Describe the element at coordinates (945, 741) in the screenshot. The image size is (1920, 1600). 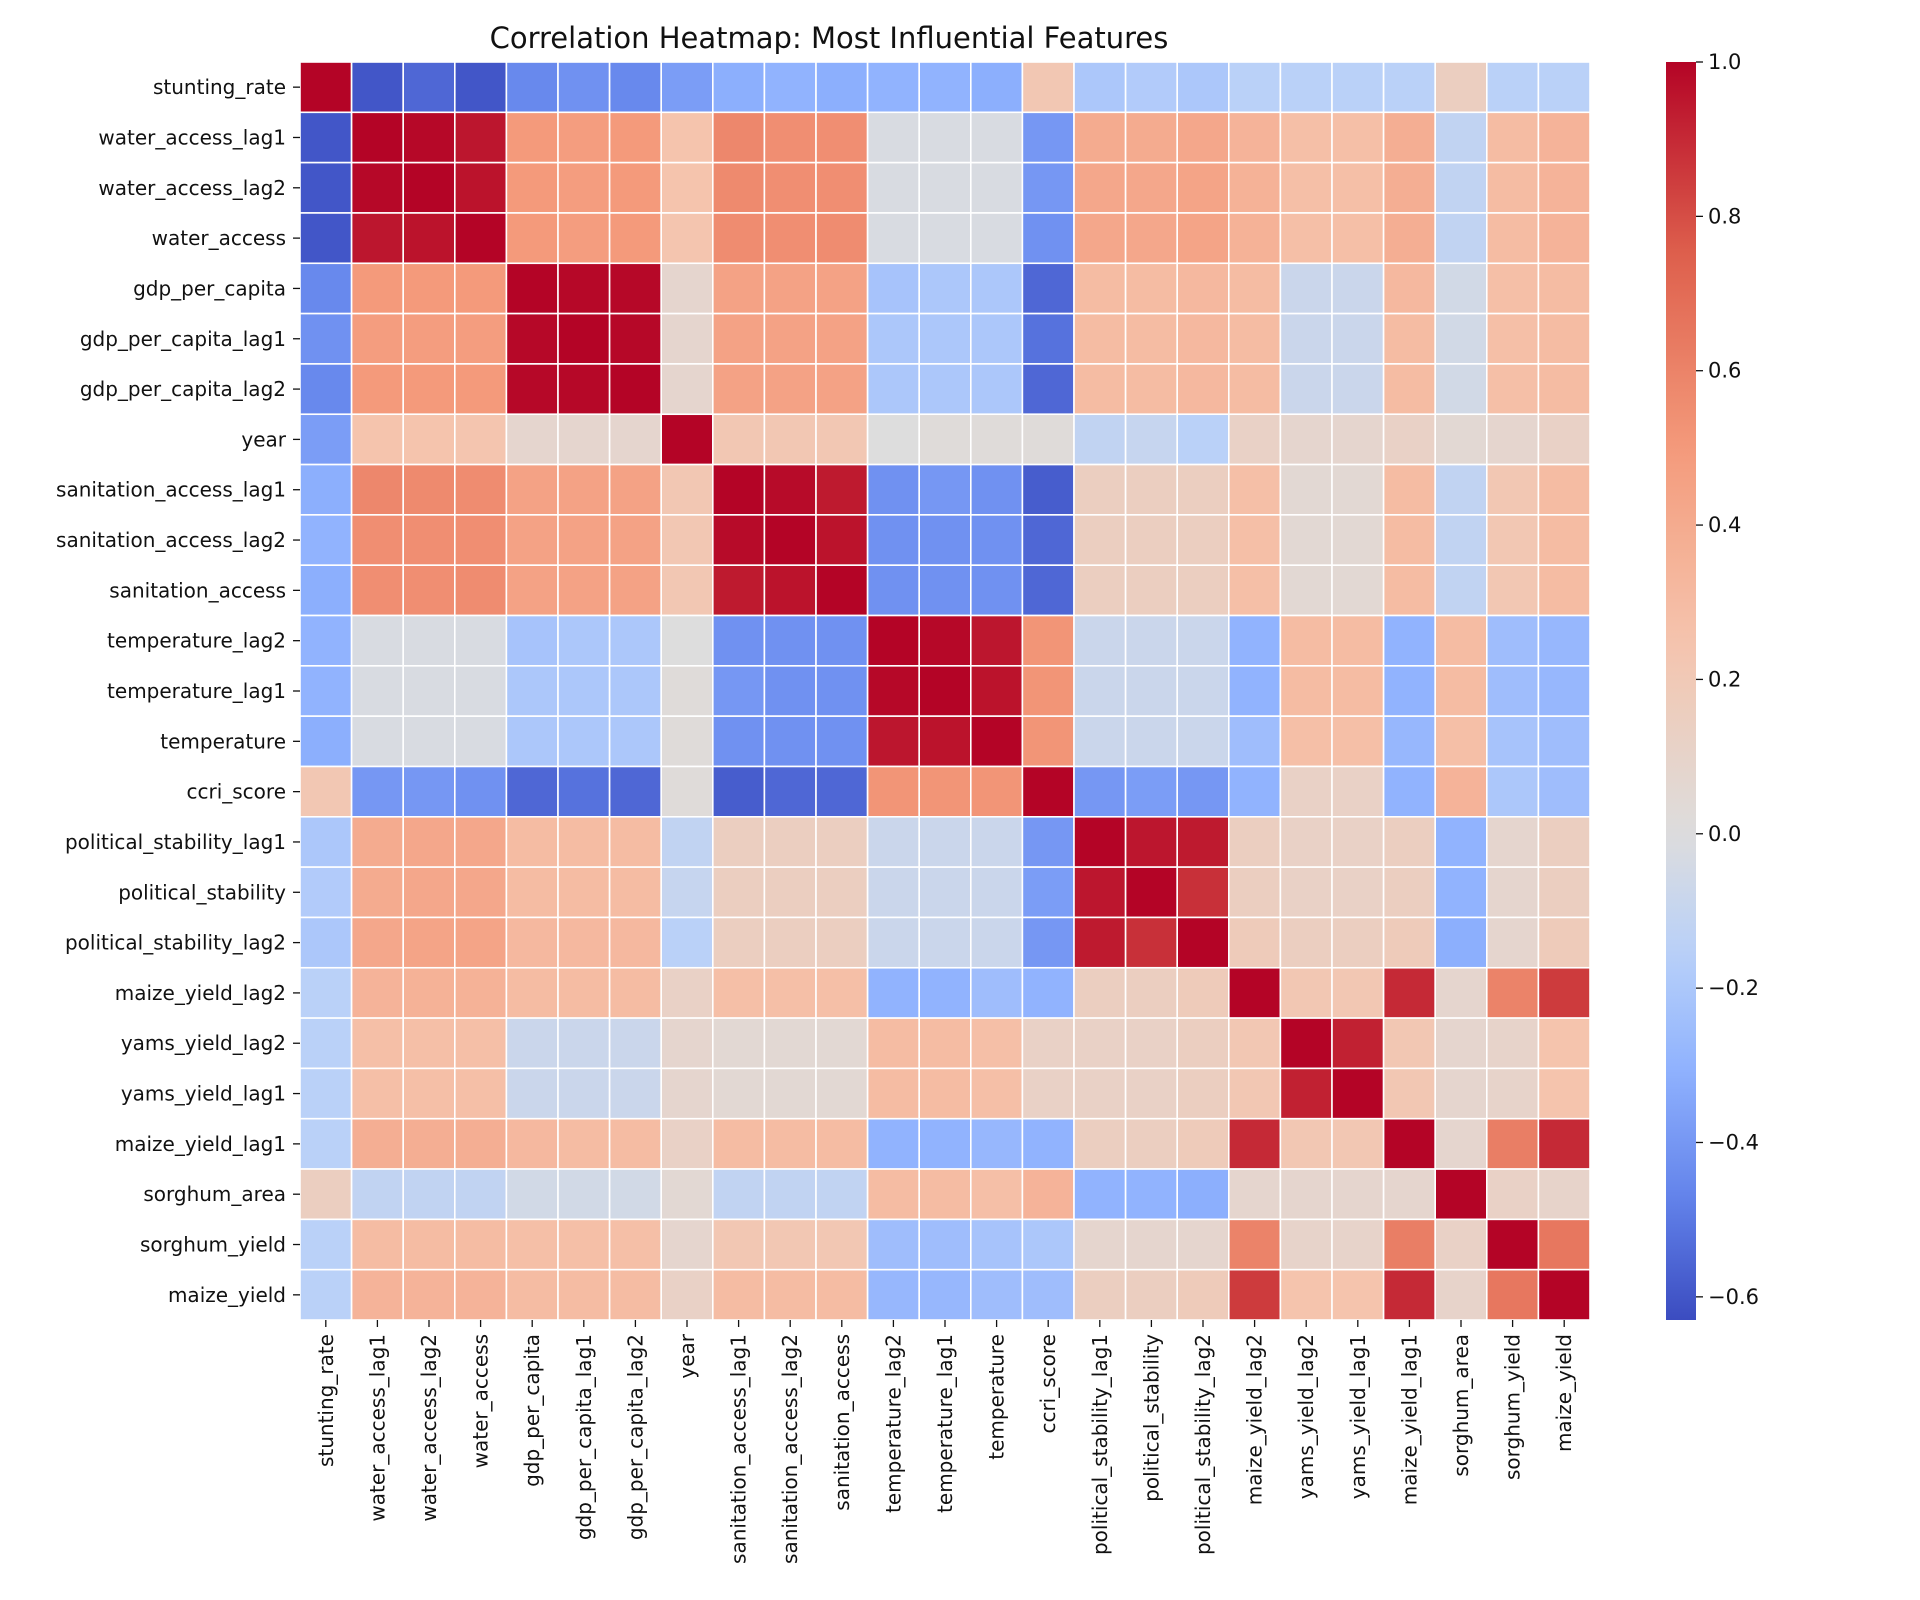
I see `heatmap-cell-temperature-x-temperature-lag1` at that location.